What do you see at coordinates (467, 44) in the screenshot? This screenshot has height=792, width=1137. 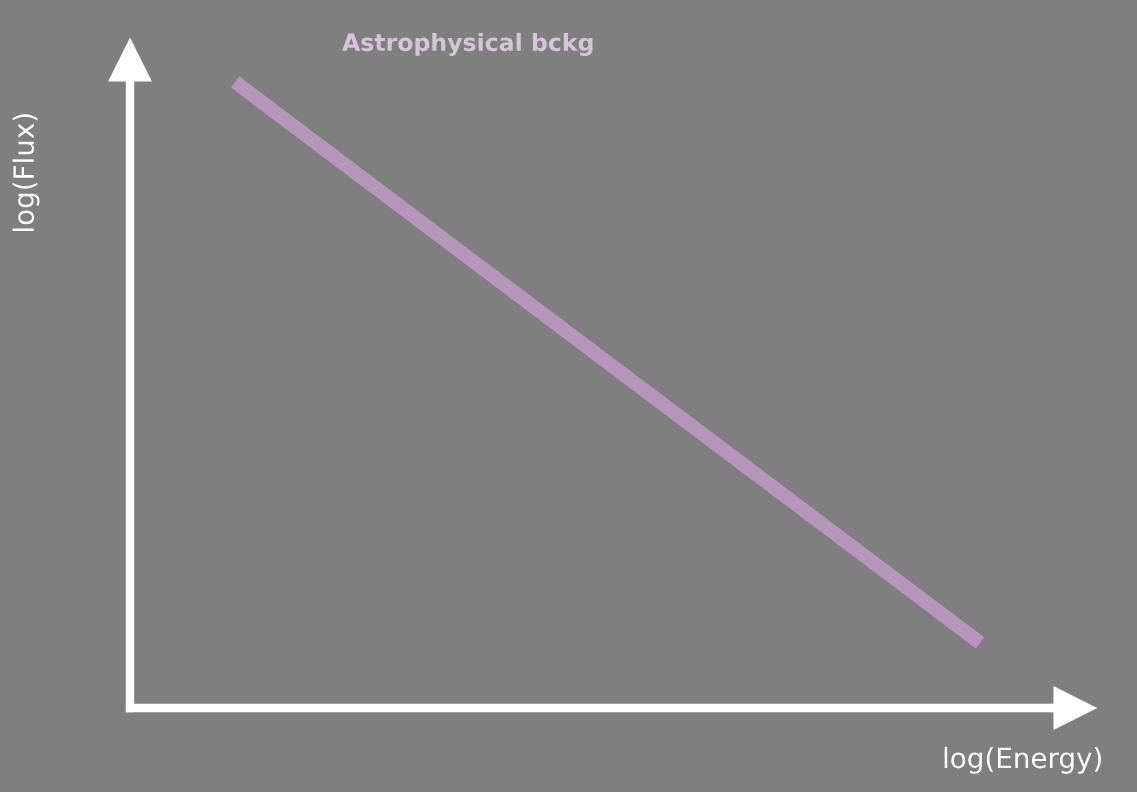 I see `text: Astrophysical bckg` at bounding box center [467, 44].